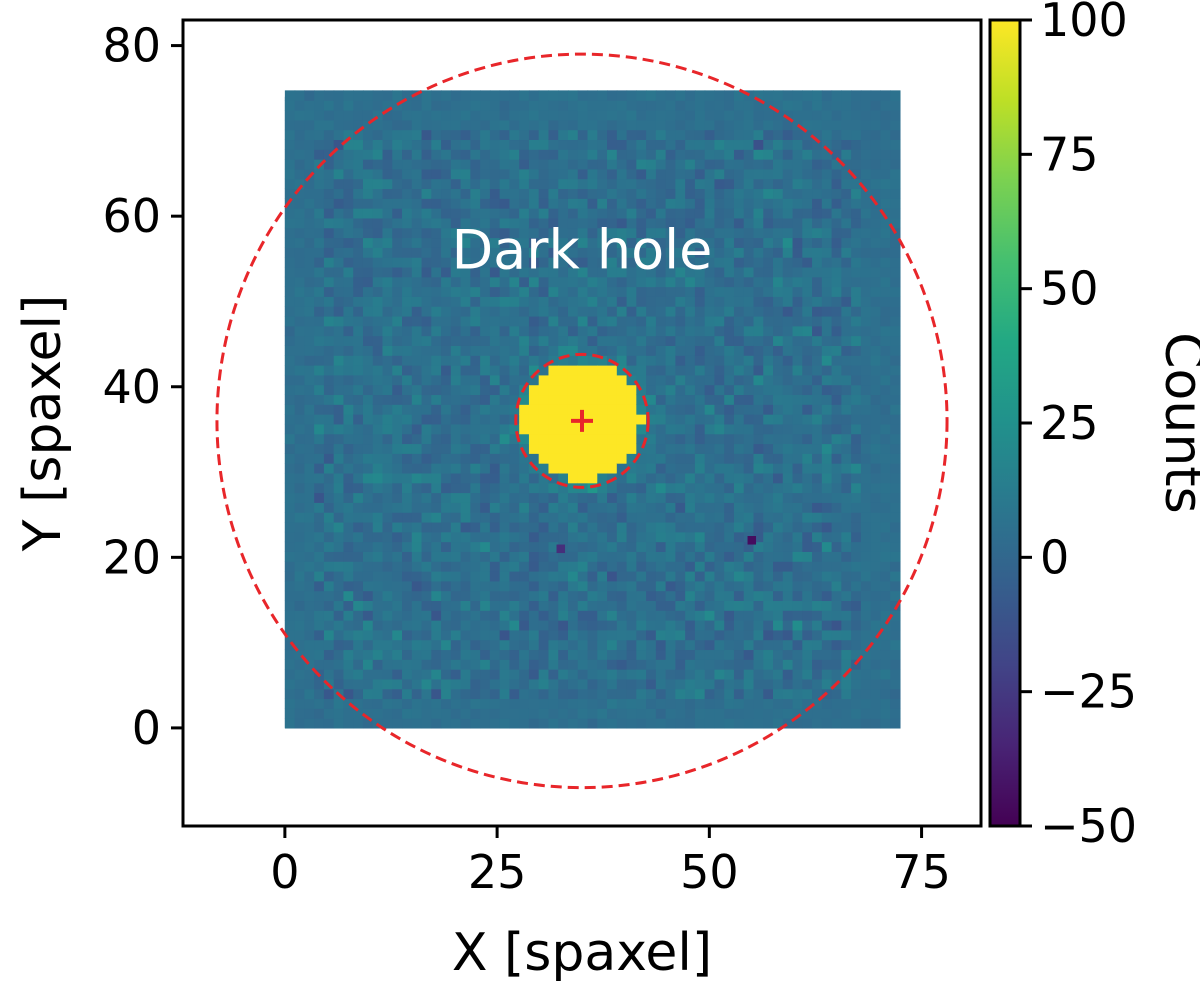 Image resolution: width=1200 pixels, height=992 pixels. Describe the element at coordinates (131, 46) in the screenshot. I see `y-tick-label: 80` at that location.